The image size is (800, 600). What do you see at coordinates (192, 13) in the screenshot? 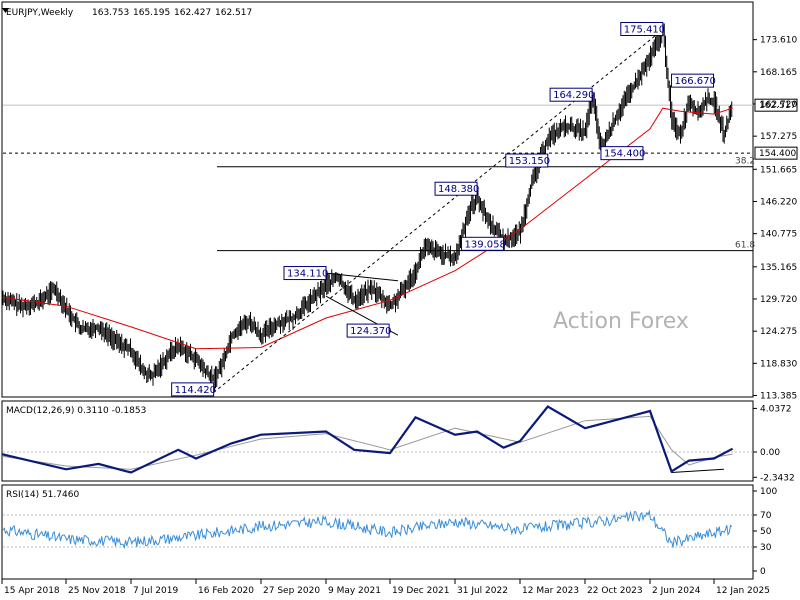
I see `price-low: 162.427` at bounding box center [192, 13].